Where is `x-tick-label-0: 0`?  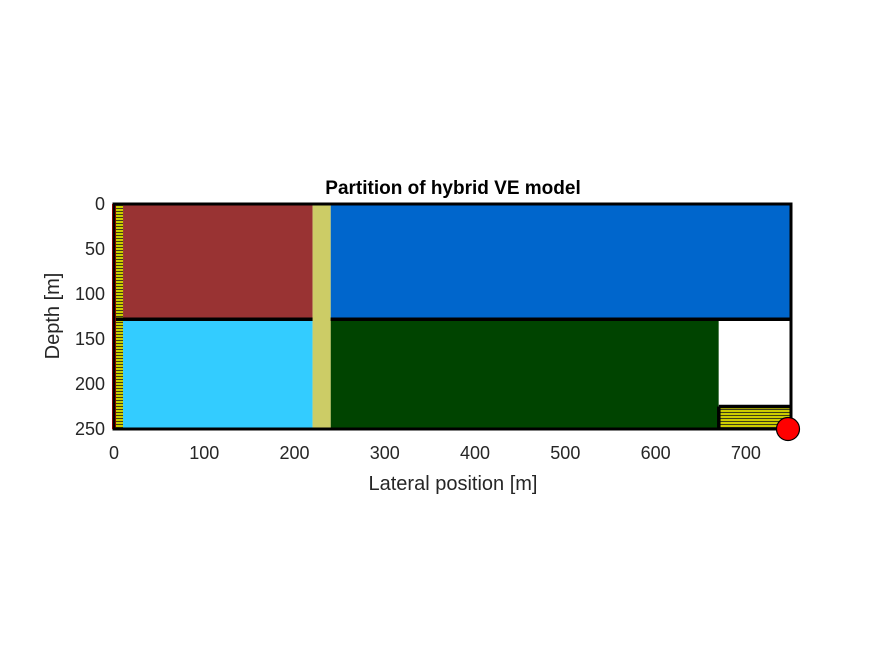
x-tick-label-0: 0 is located at coordinates (114, 453).